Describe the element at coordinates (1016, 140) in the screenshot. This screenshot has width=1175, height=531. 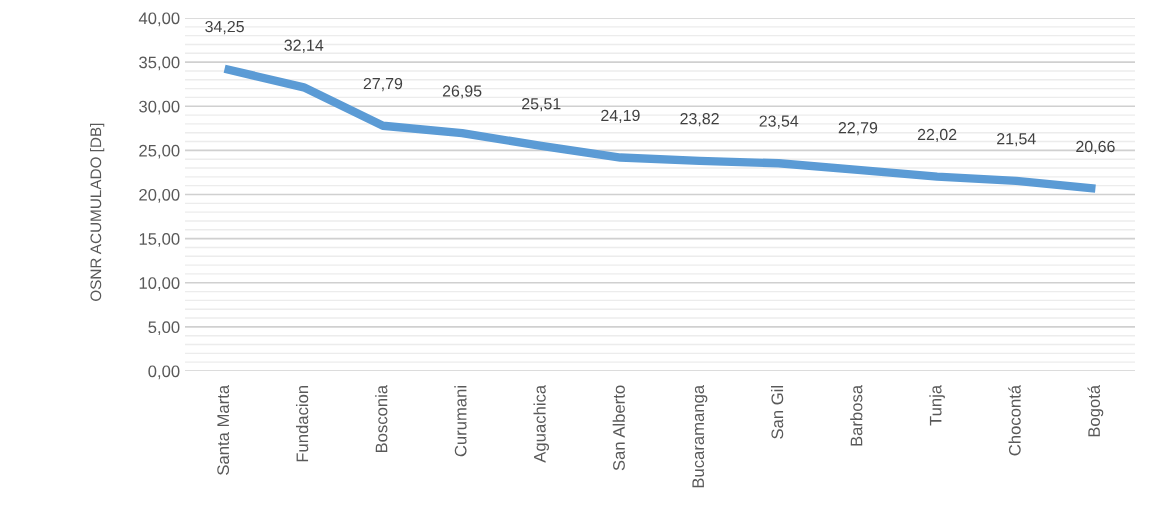
I see `data-label: 21,54` at that location.